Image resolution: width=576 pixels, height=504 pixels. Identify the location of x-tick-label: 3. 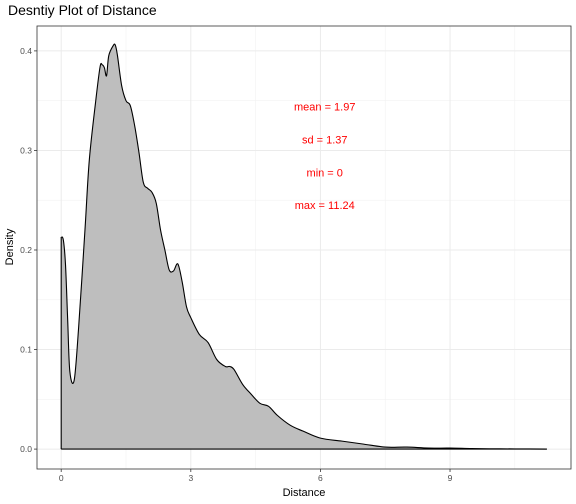
(190, 478).